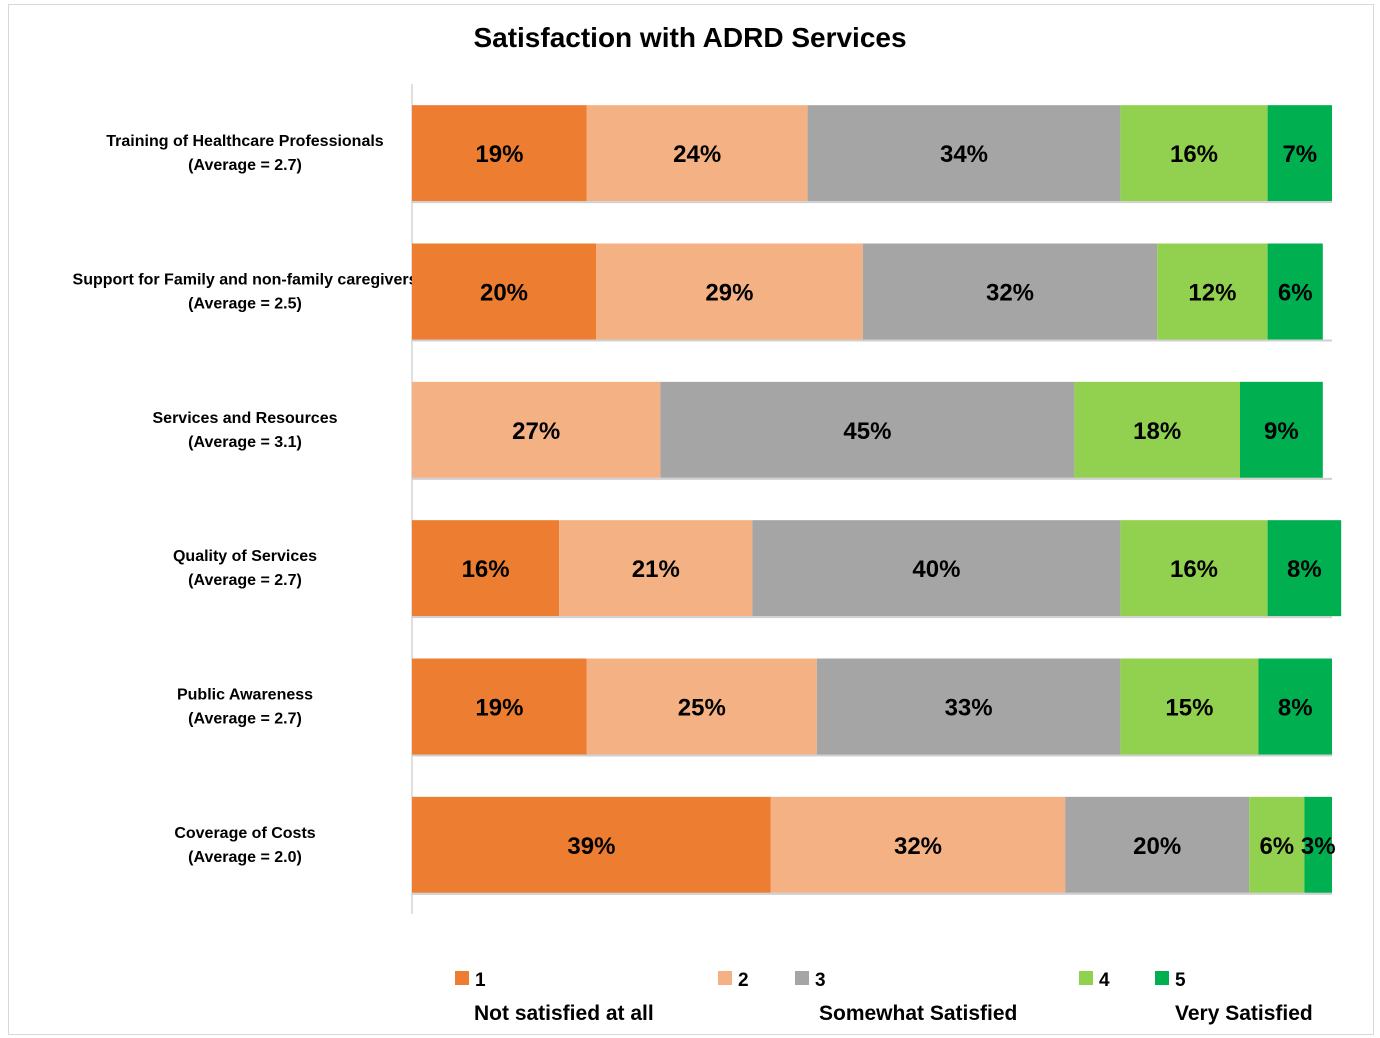 The width and height of the screenshot is (1380, 1038). I want to click on category-average-label: (Average = 2.0), so click(245, 857).